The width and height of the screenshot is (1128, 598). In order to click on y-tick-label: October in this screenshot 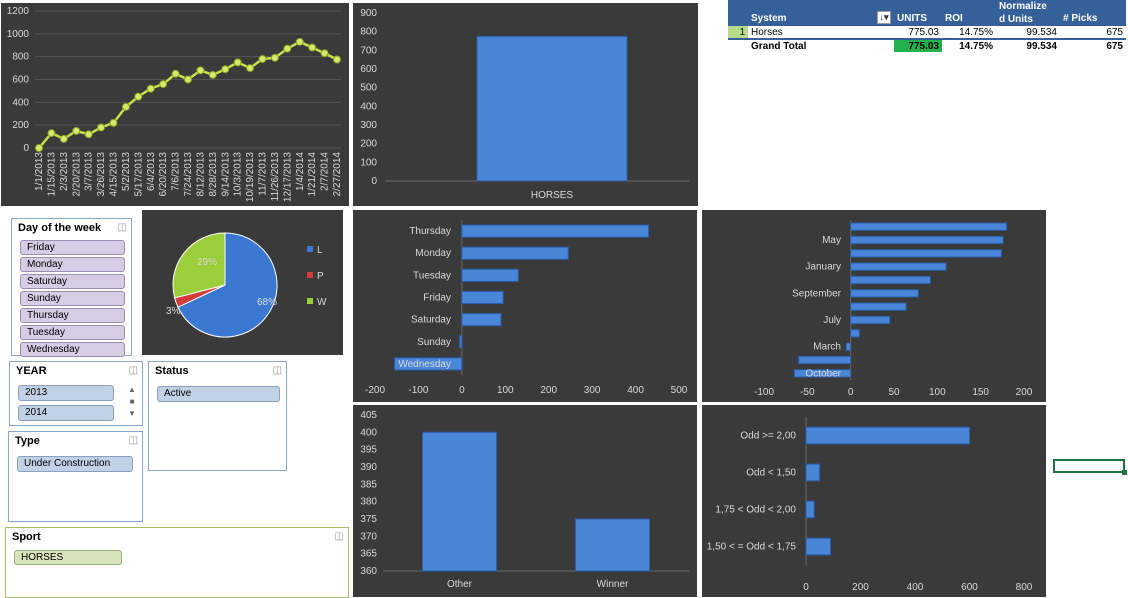, I will do `click(823, 373)`.